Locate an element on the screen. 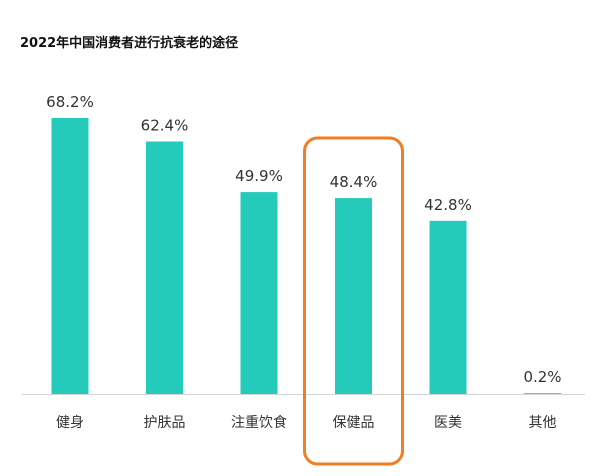 Image resolution: width=595 pixels, height=476 pixels. value-label-5: 42.8% is located at coordinates (448, 205).